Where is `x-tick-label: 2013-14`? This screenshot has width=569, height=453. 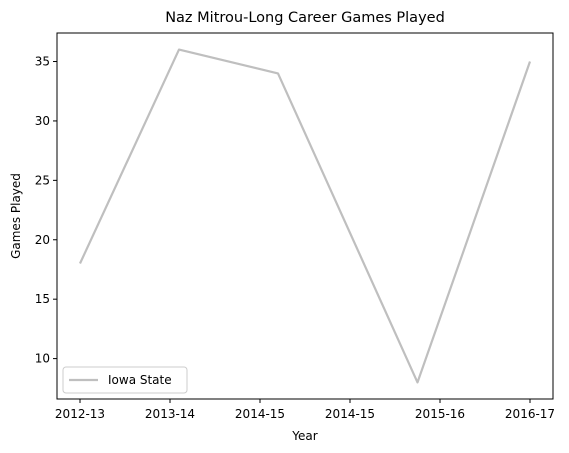 x-tick-label: 2013-14 is located at coordinates (170, 414).